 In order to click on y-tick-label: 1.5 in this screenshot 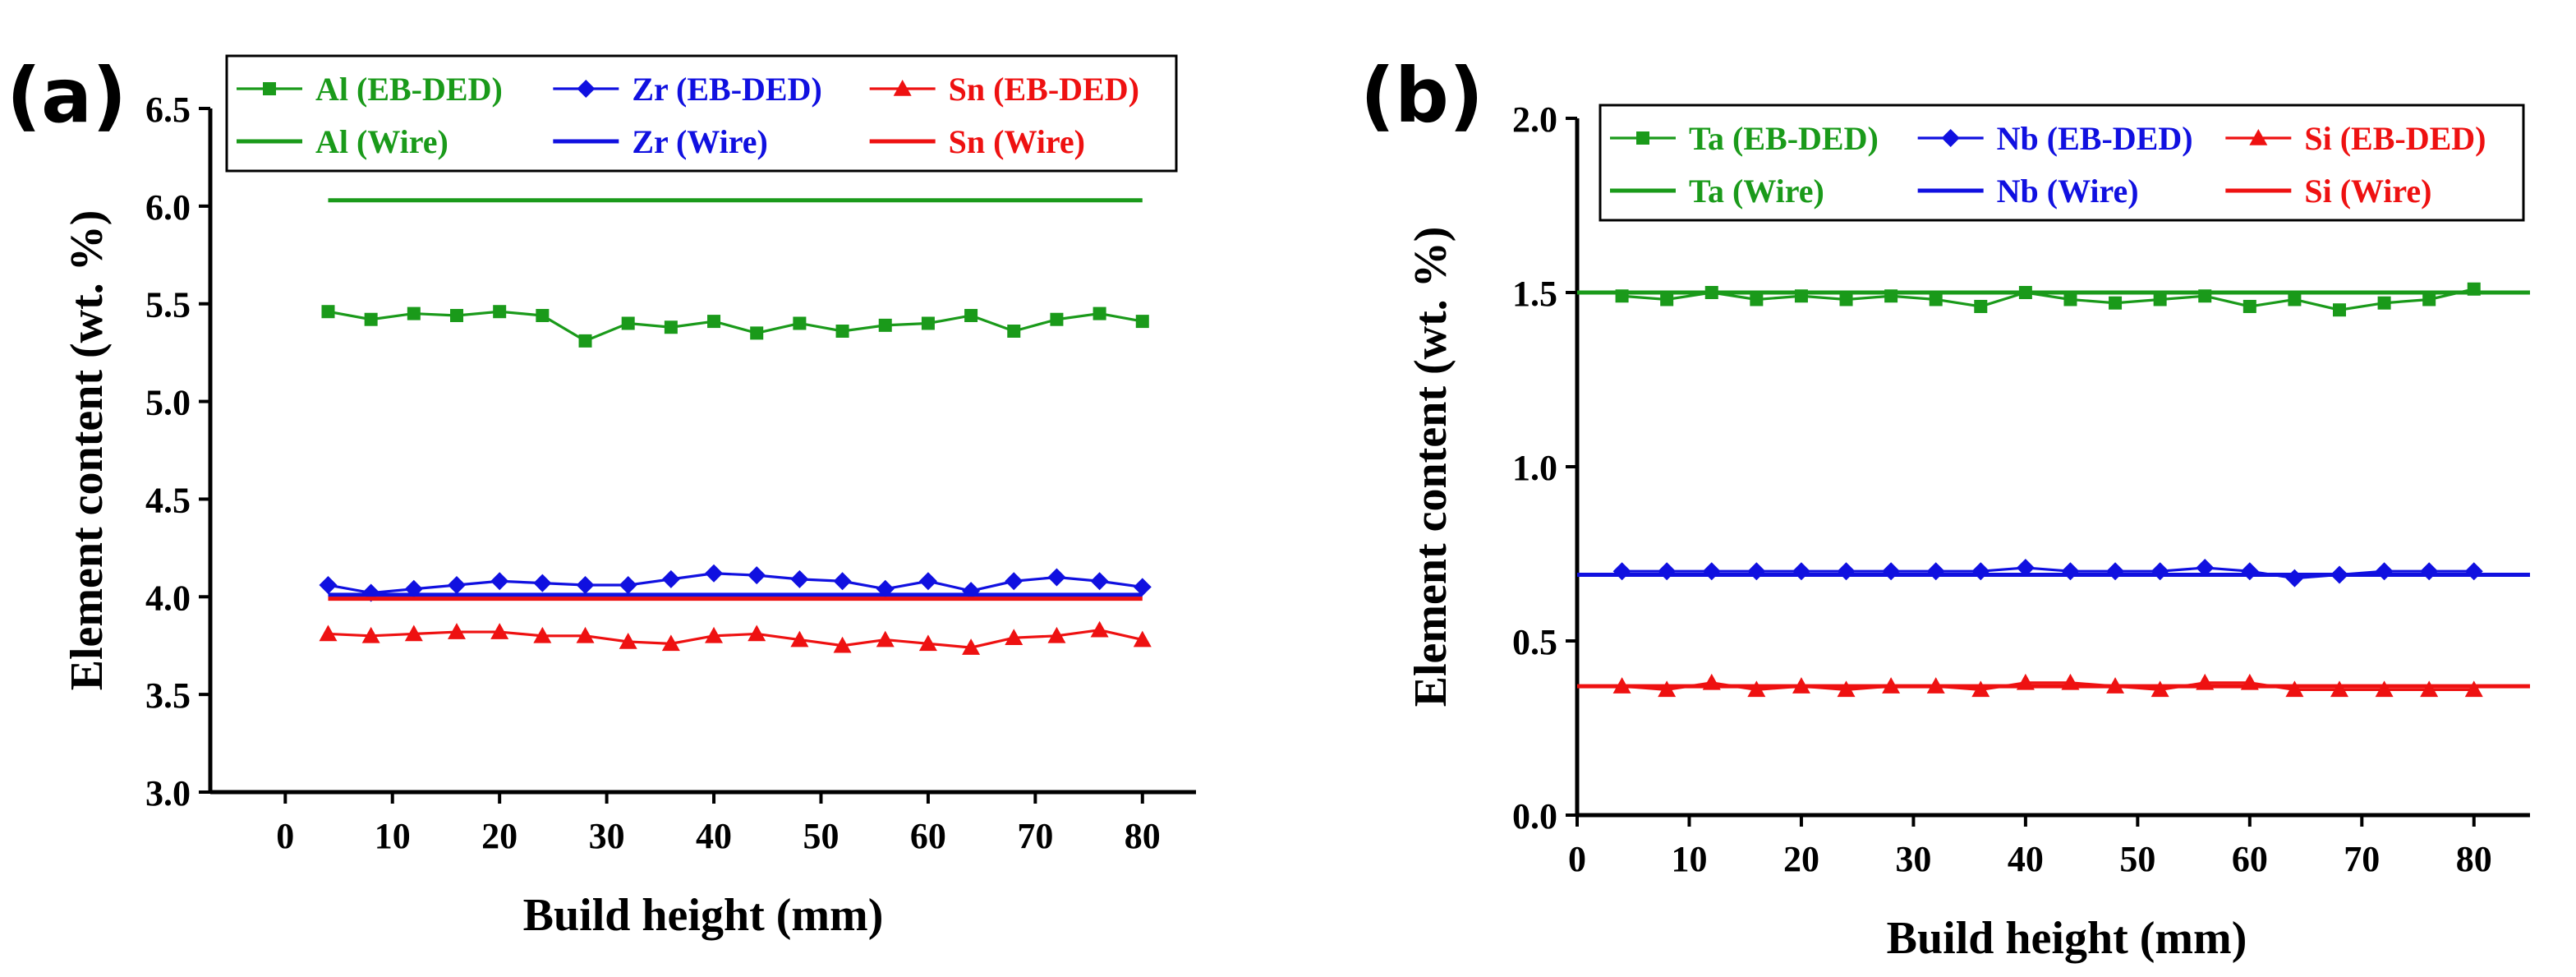, I will do `click(1534, 294)`.